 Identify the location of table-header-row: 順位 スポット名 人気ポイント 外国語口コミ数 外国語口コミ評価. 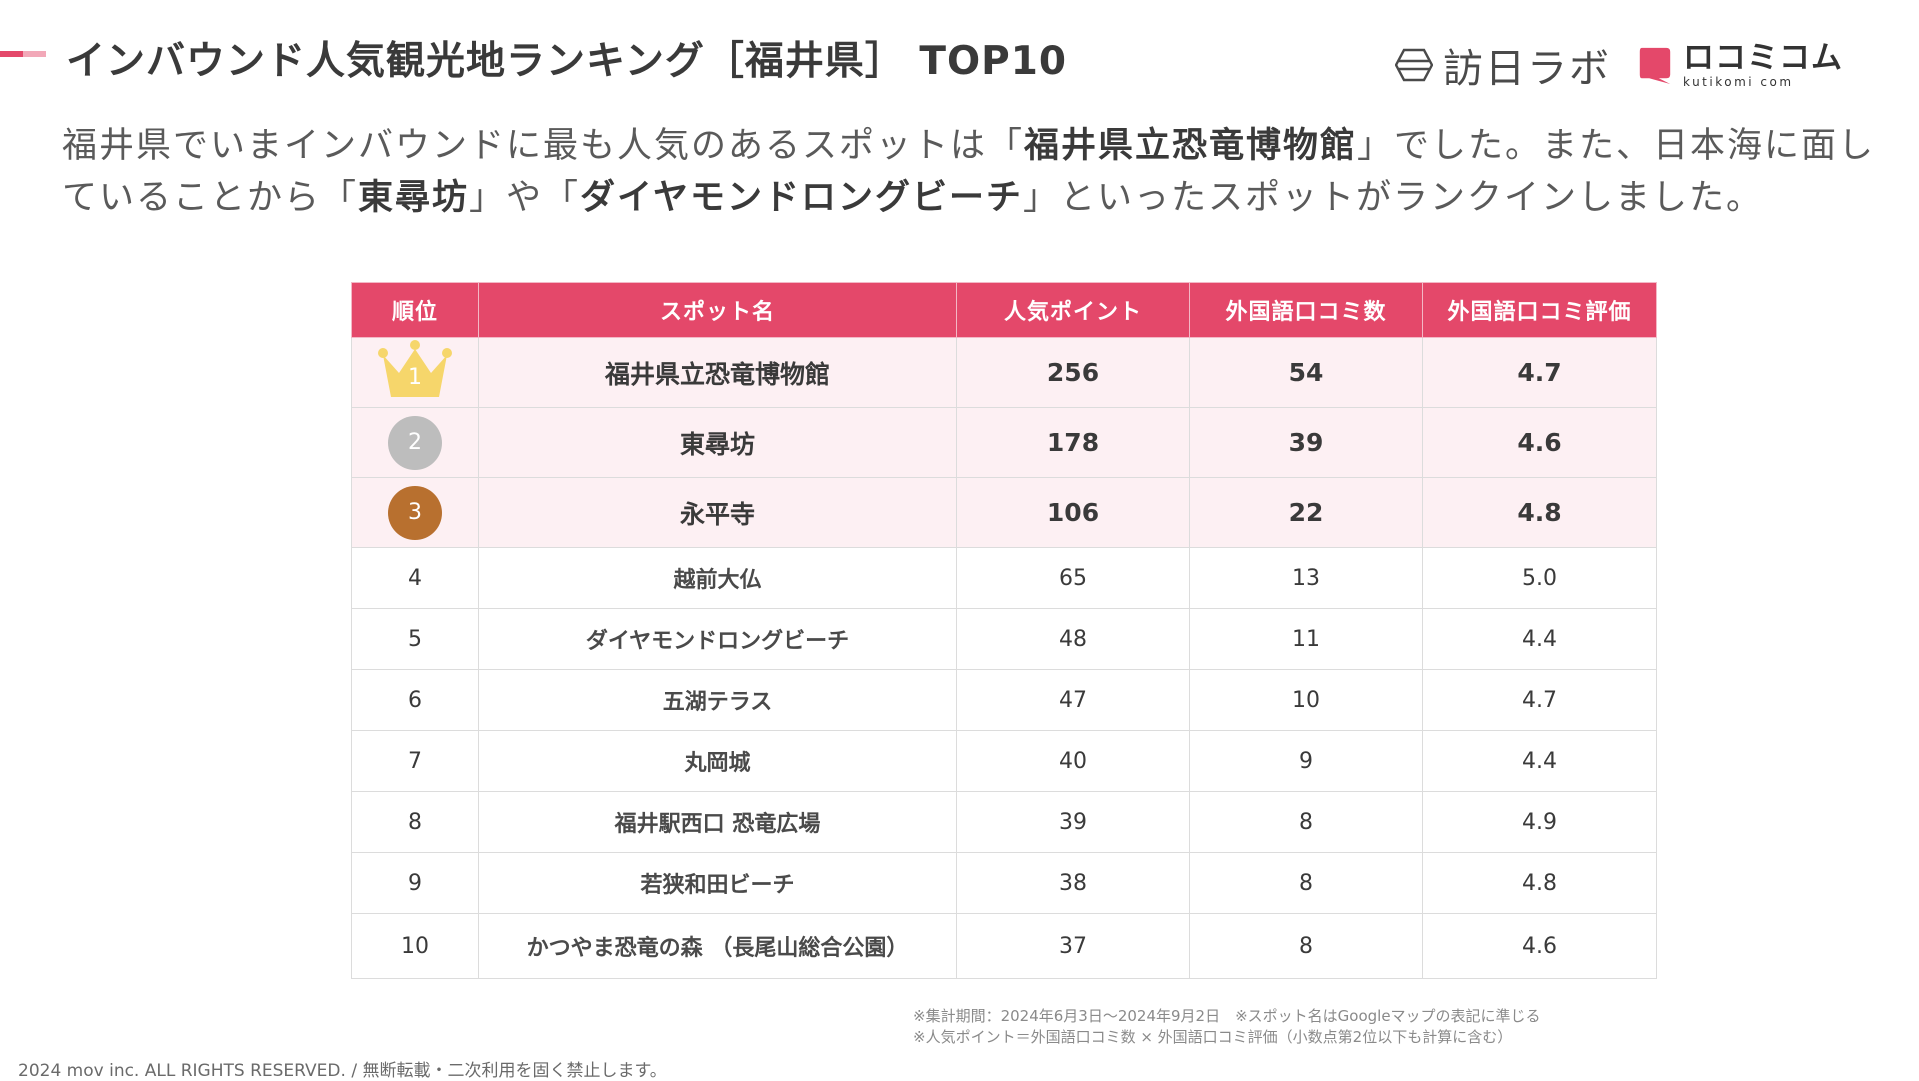
(1004, 310).